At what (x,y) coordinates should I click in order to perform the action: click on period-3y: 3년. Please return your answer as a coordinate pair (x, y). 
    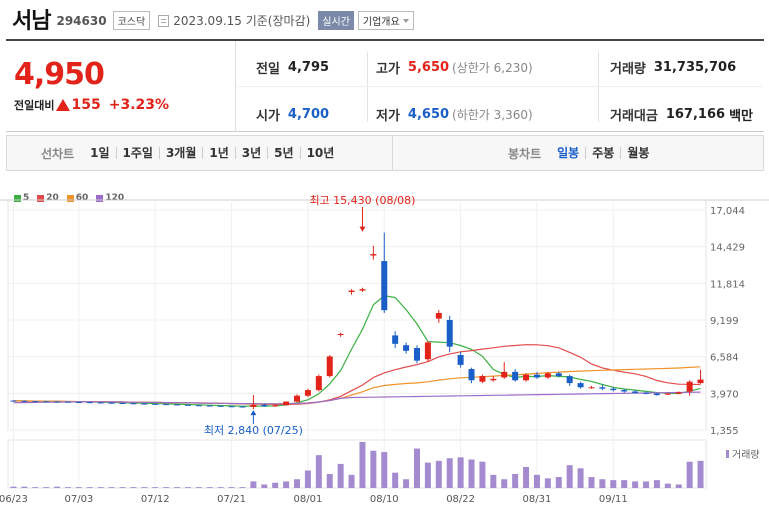
    Looking at the image, I should click on (250, 153).